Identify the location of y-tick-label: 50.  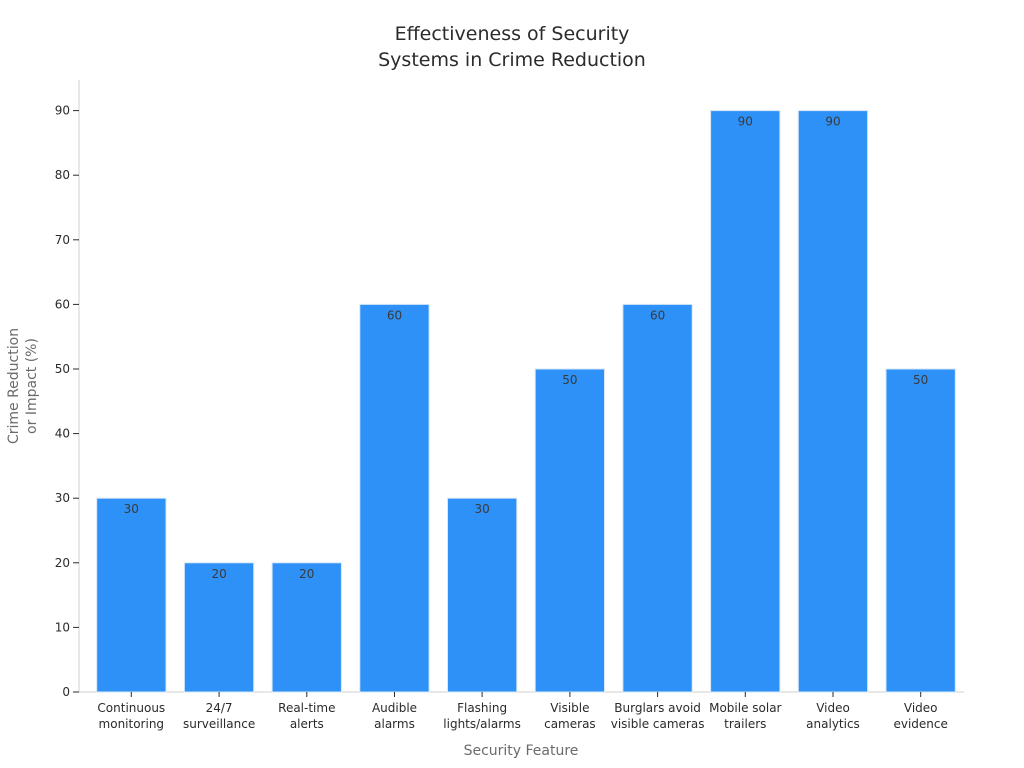
(62, 369).